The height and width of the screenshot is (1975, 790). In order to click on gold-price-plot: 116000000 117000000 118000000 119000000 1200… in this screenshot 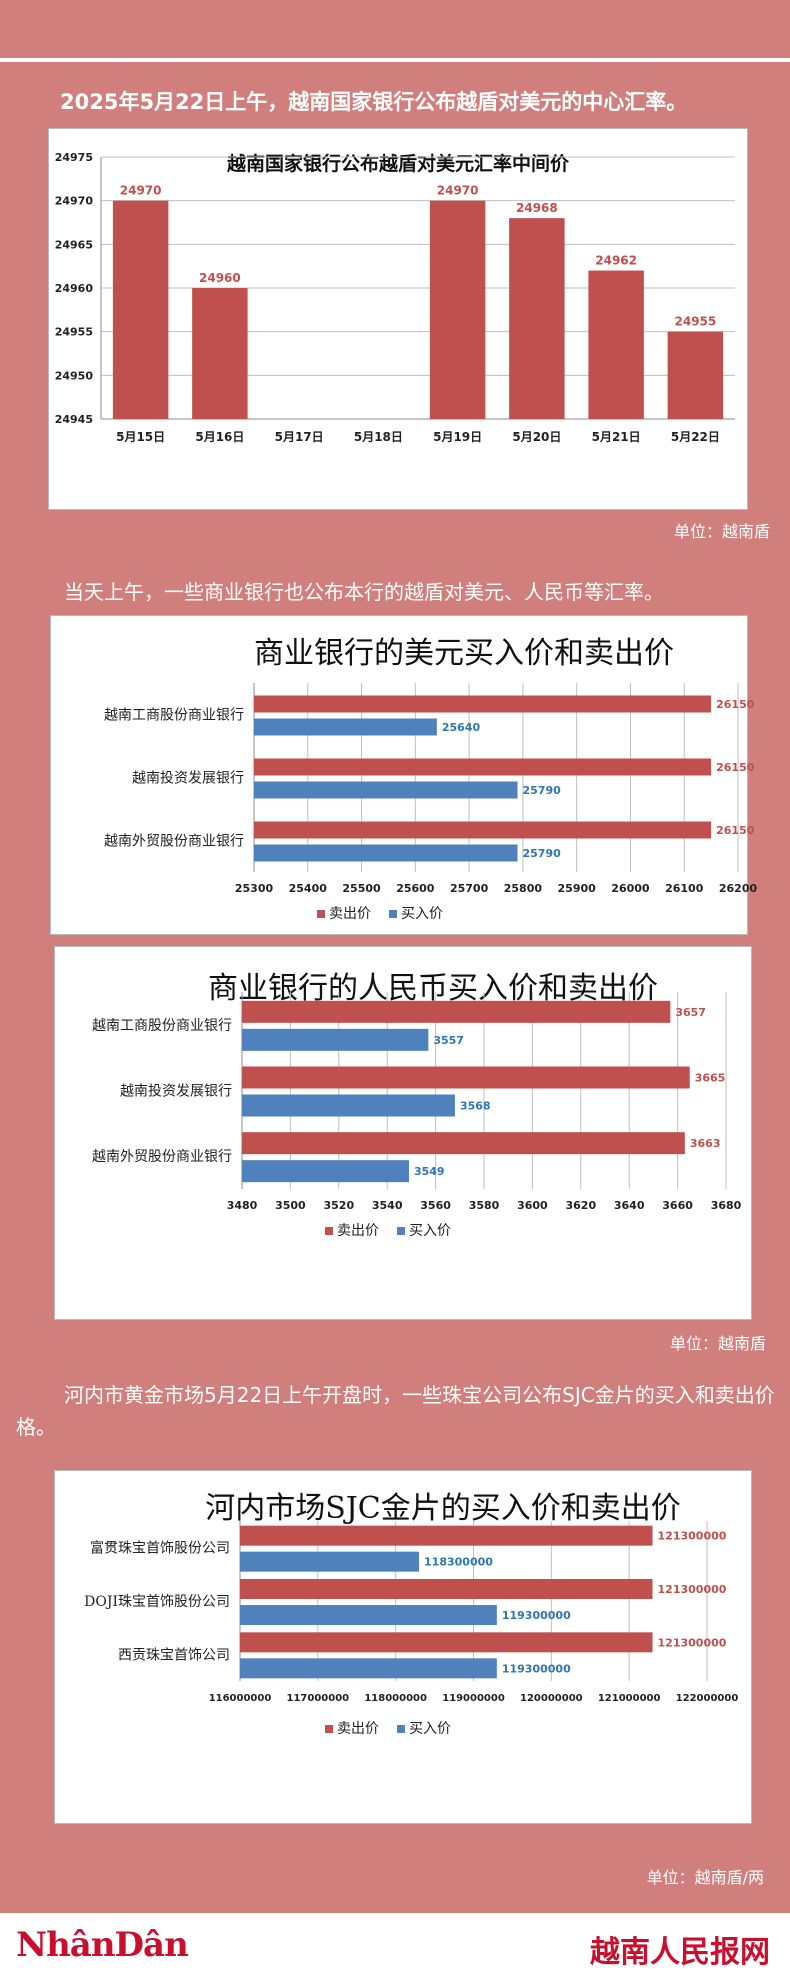, I will do `click(411, 1629)`.